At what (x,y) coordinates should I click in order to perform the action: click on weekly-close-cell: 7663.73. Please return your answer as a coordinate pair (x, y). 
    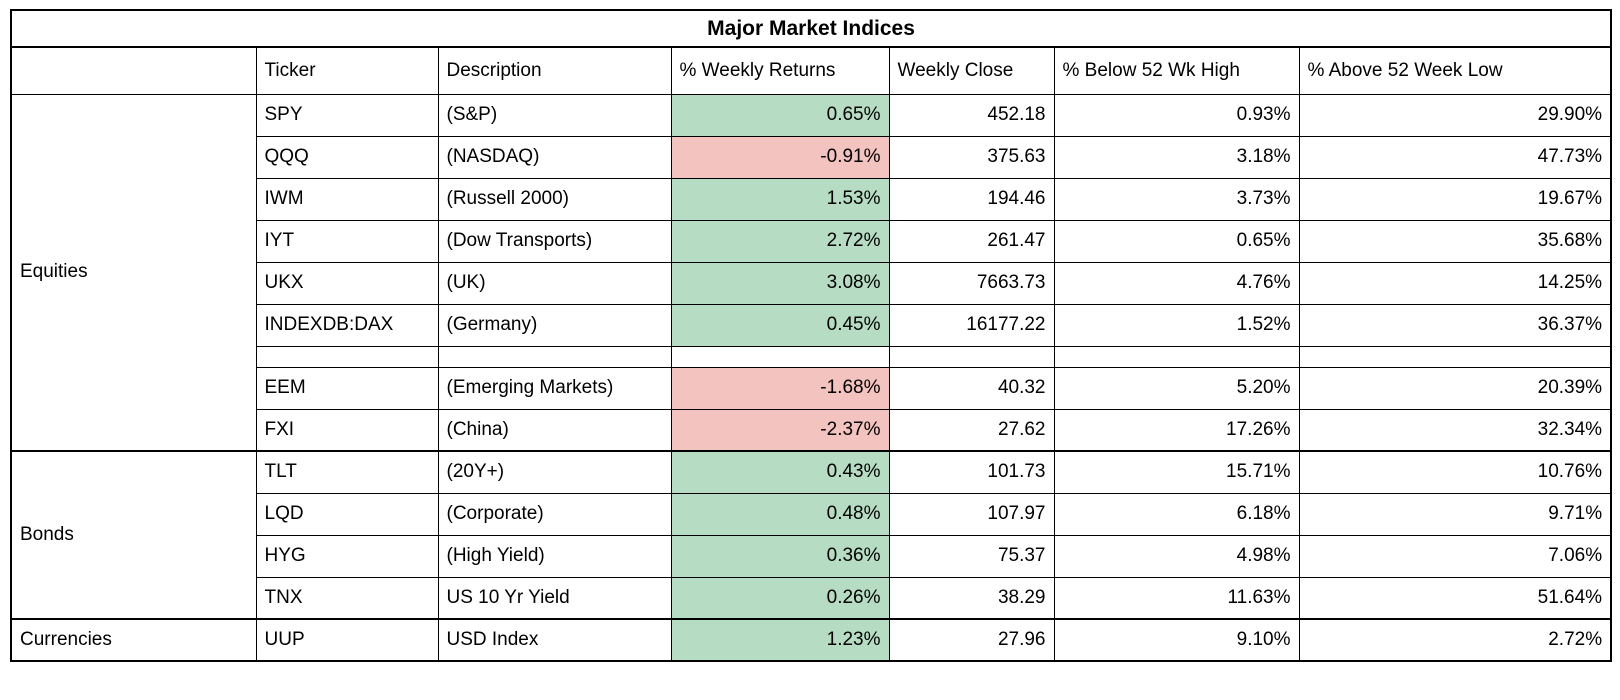
    Looking at the image, I should click on (971, 283).